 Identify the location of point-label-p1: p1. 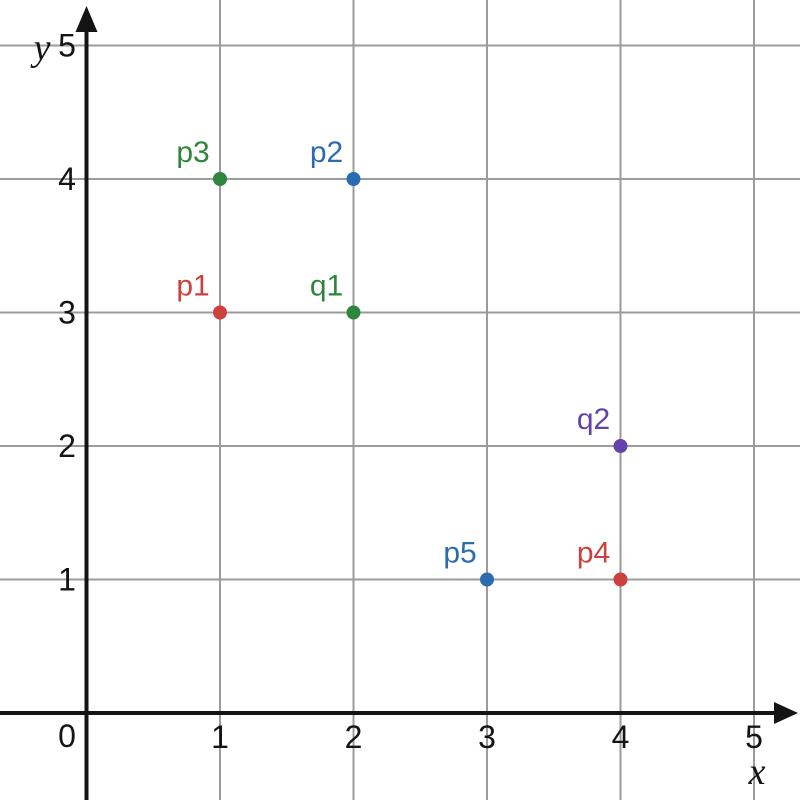
(192, 286).